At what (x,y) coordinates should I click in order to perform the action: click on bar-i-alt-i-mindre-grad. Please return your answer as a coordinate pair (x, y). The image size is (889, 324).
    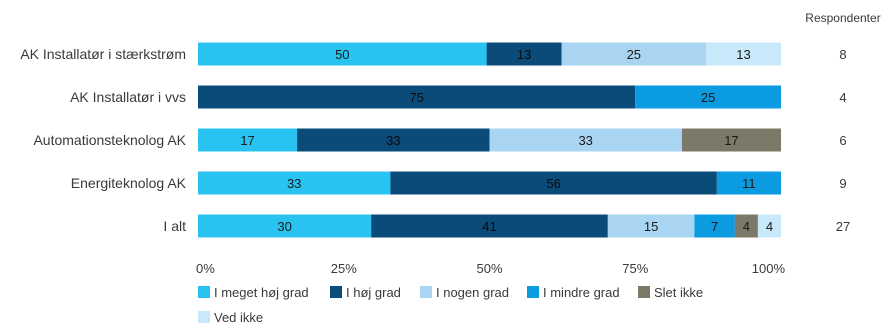
    Looking at the image, I should click on (714, 226).